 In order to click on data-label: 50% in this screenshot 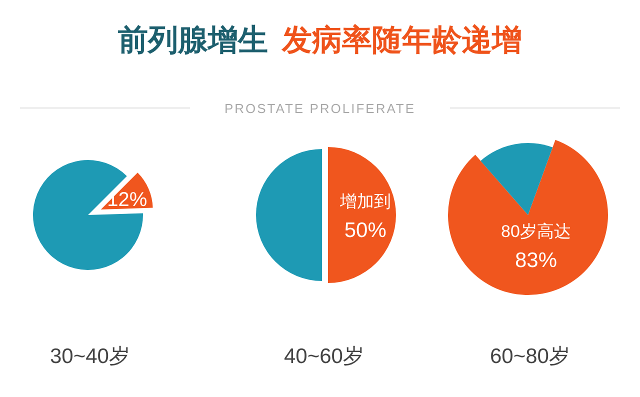, I will do `click(365, 230)`.